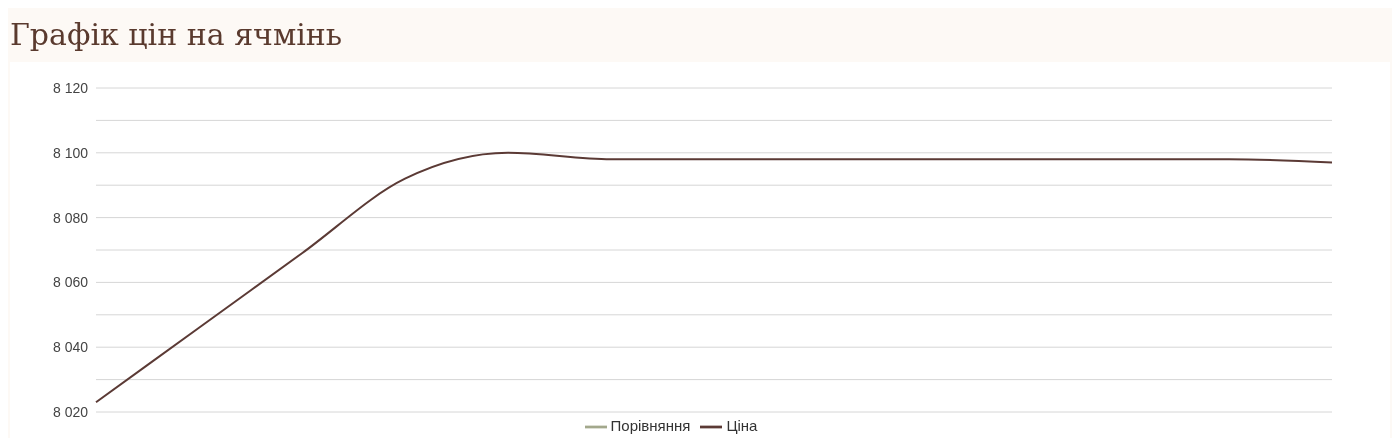 This screenshot has width=1400, height=446. I want to click on y-tick-label: 8 060, so click(70, 282).